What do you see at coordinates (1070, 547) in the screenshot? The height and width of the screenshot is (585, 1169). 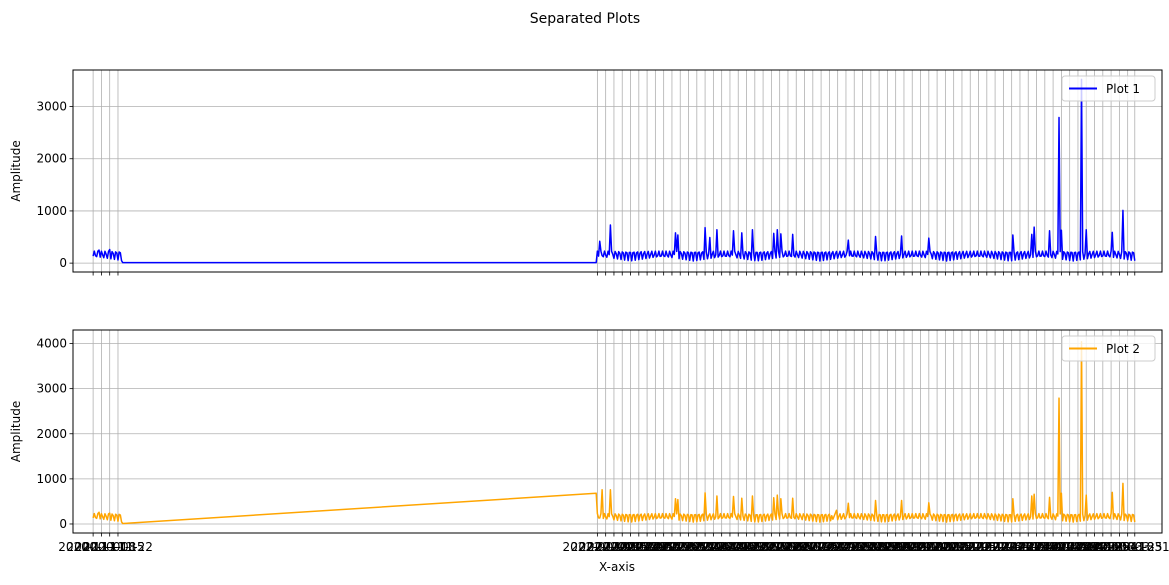 I see `x-tick-label: 2023-02-04` at bounding box center [1070, 547].